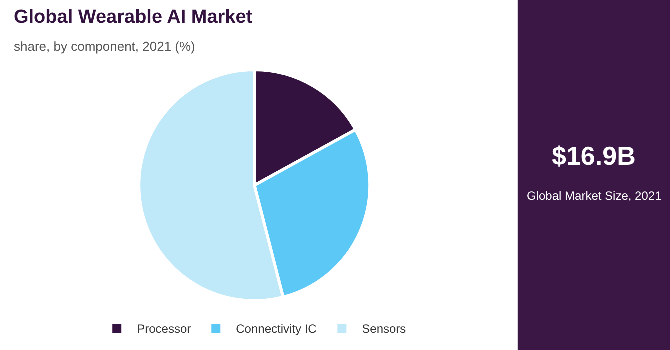  I want to click on legend-label: Processor, so click(164, 329).